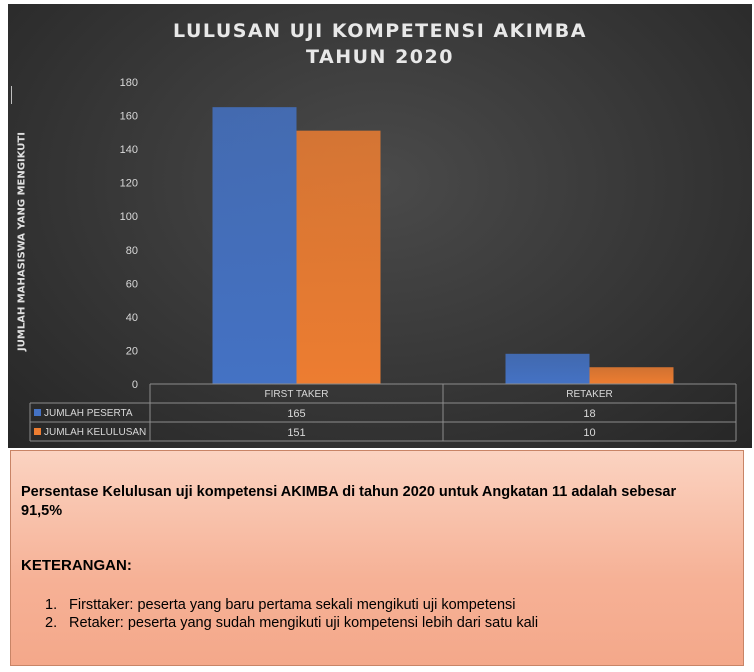  I want to click on y-tick-label: 20, so click(132, 351).